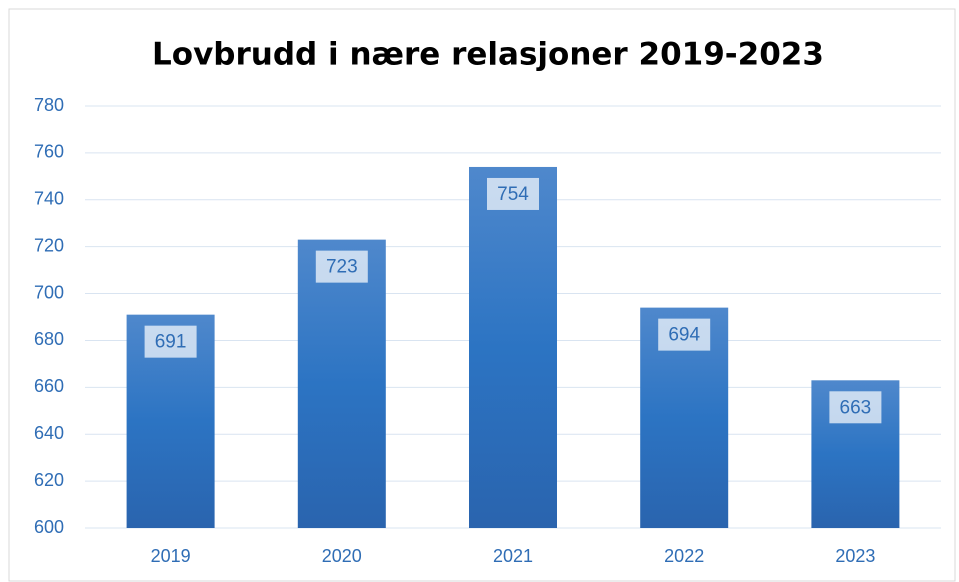  Describe the element at coordinates (342, 556) in the screenshot. I see `x-tick-label: 2020` at that location.